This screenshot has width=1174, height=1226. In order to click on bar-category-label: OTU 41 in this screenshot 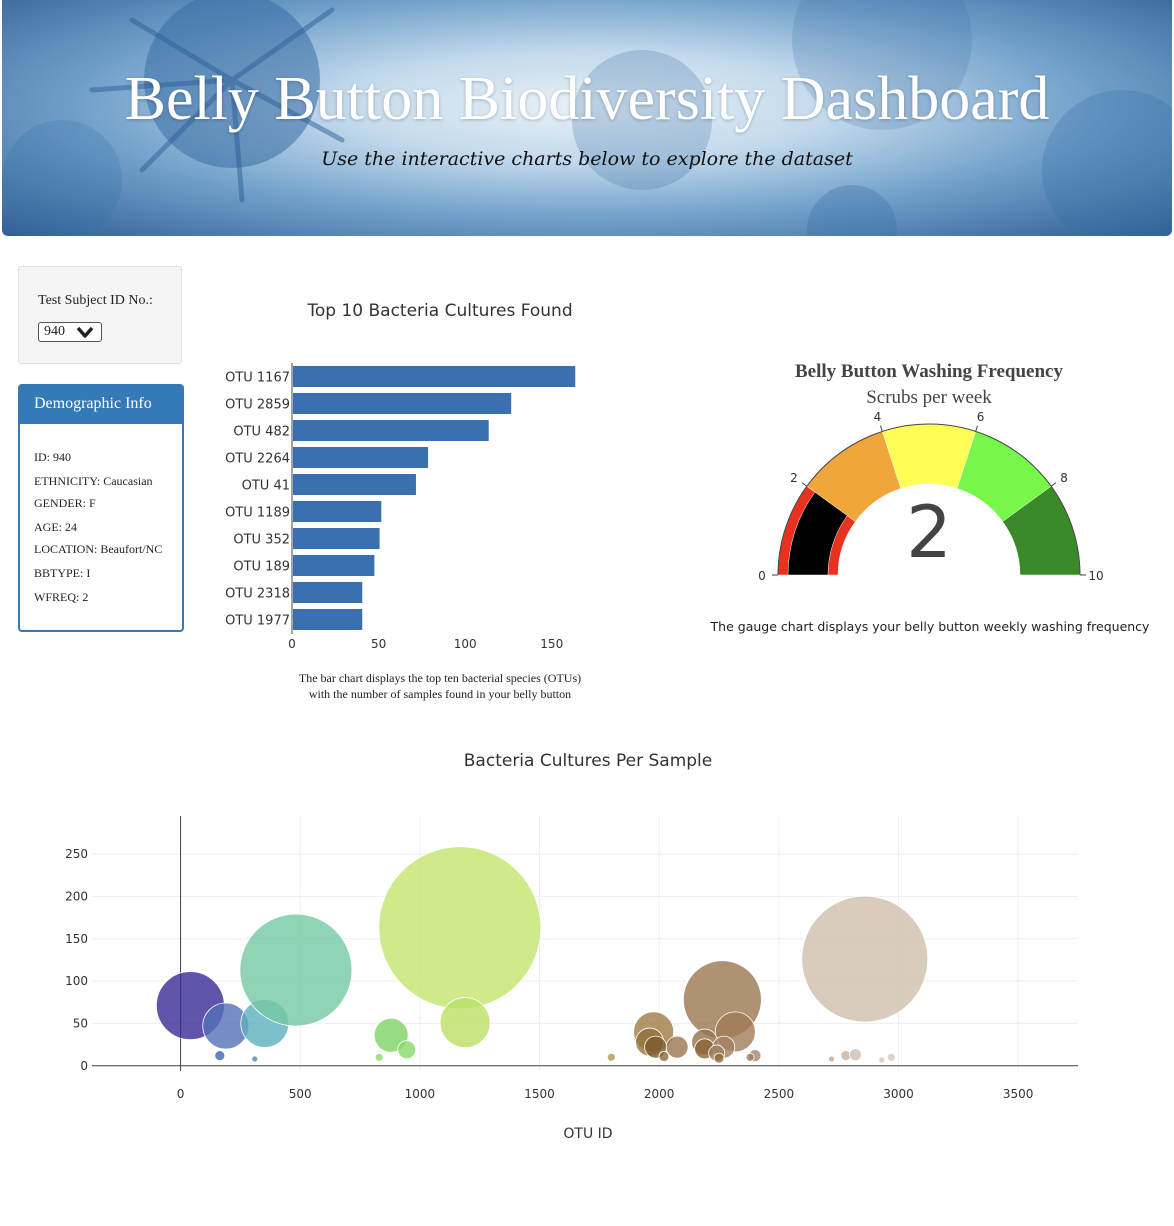, I will do `click(266, 486)`.